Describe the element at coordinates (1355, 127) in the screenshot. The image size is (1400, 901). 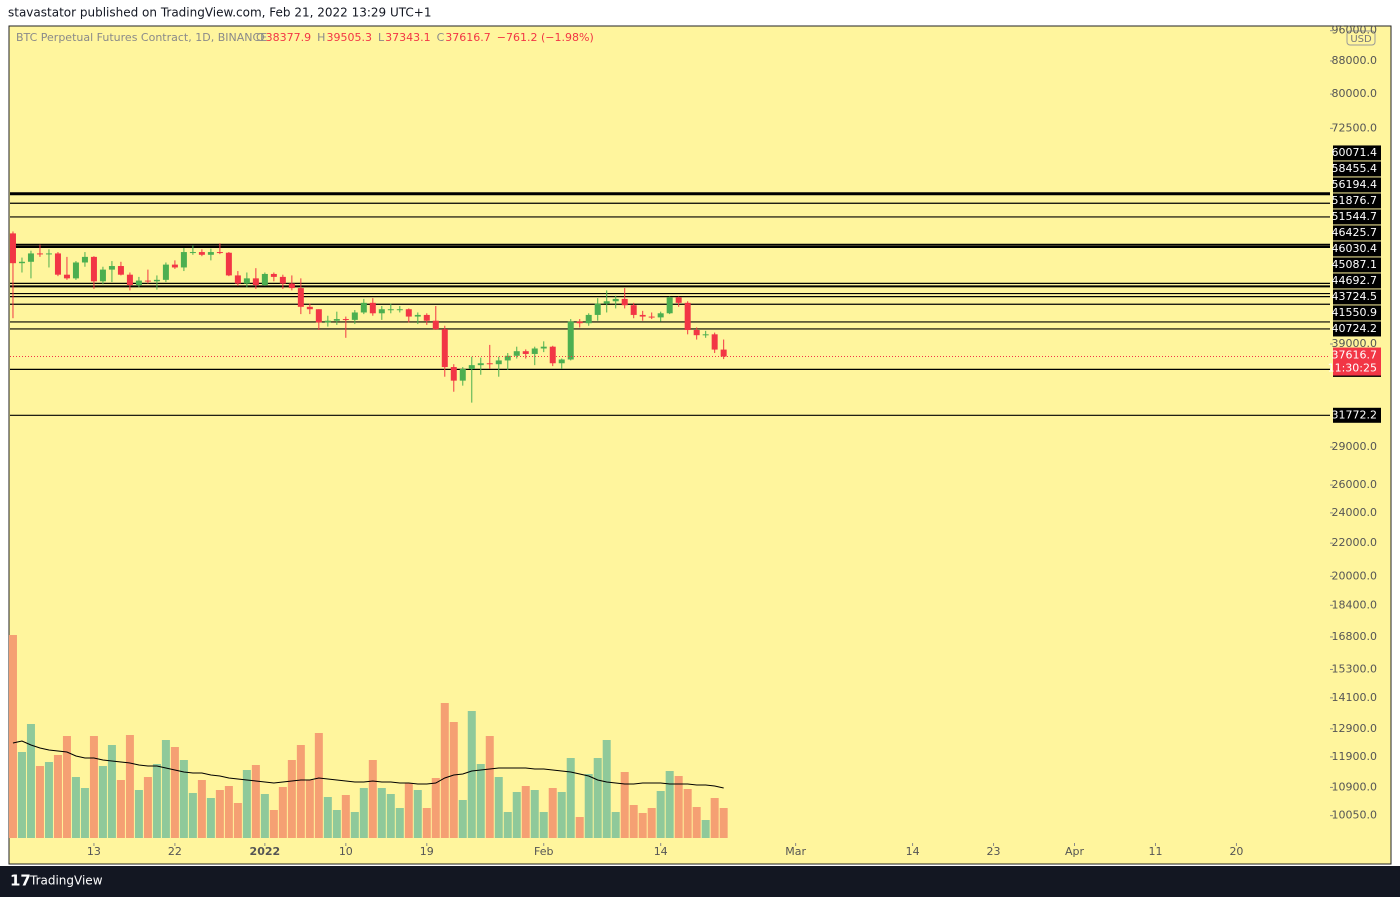
I see `y-tick-label: 72500.0` at that location.